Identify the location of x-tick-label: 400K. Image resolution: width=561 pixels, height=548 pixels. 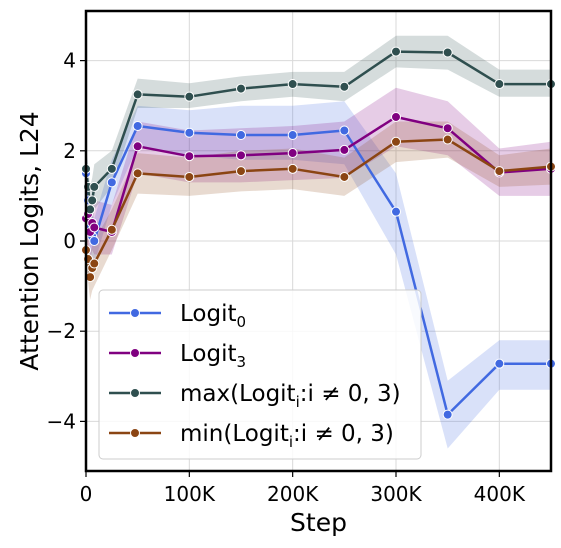
(500, 494).